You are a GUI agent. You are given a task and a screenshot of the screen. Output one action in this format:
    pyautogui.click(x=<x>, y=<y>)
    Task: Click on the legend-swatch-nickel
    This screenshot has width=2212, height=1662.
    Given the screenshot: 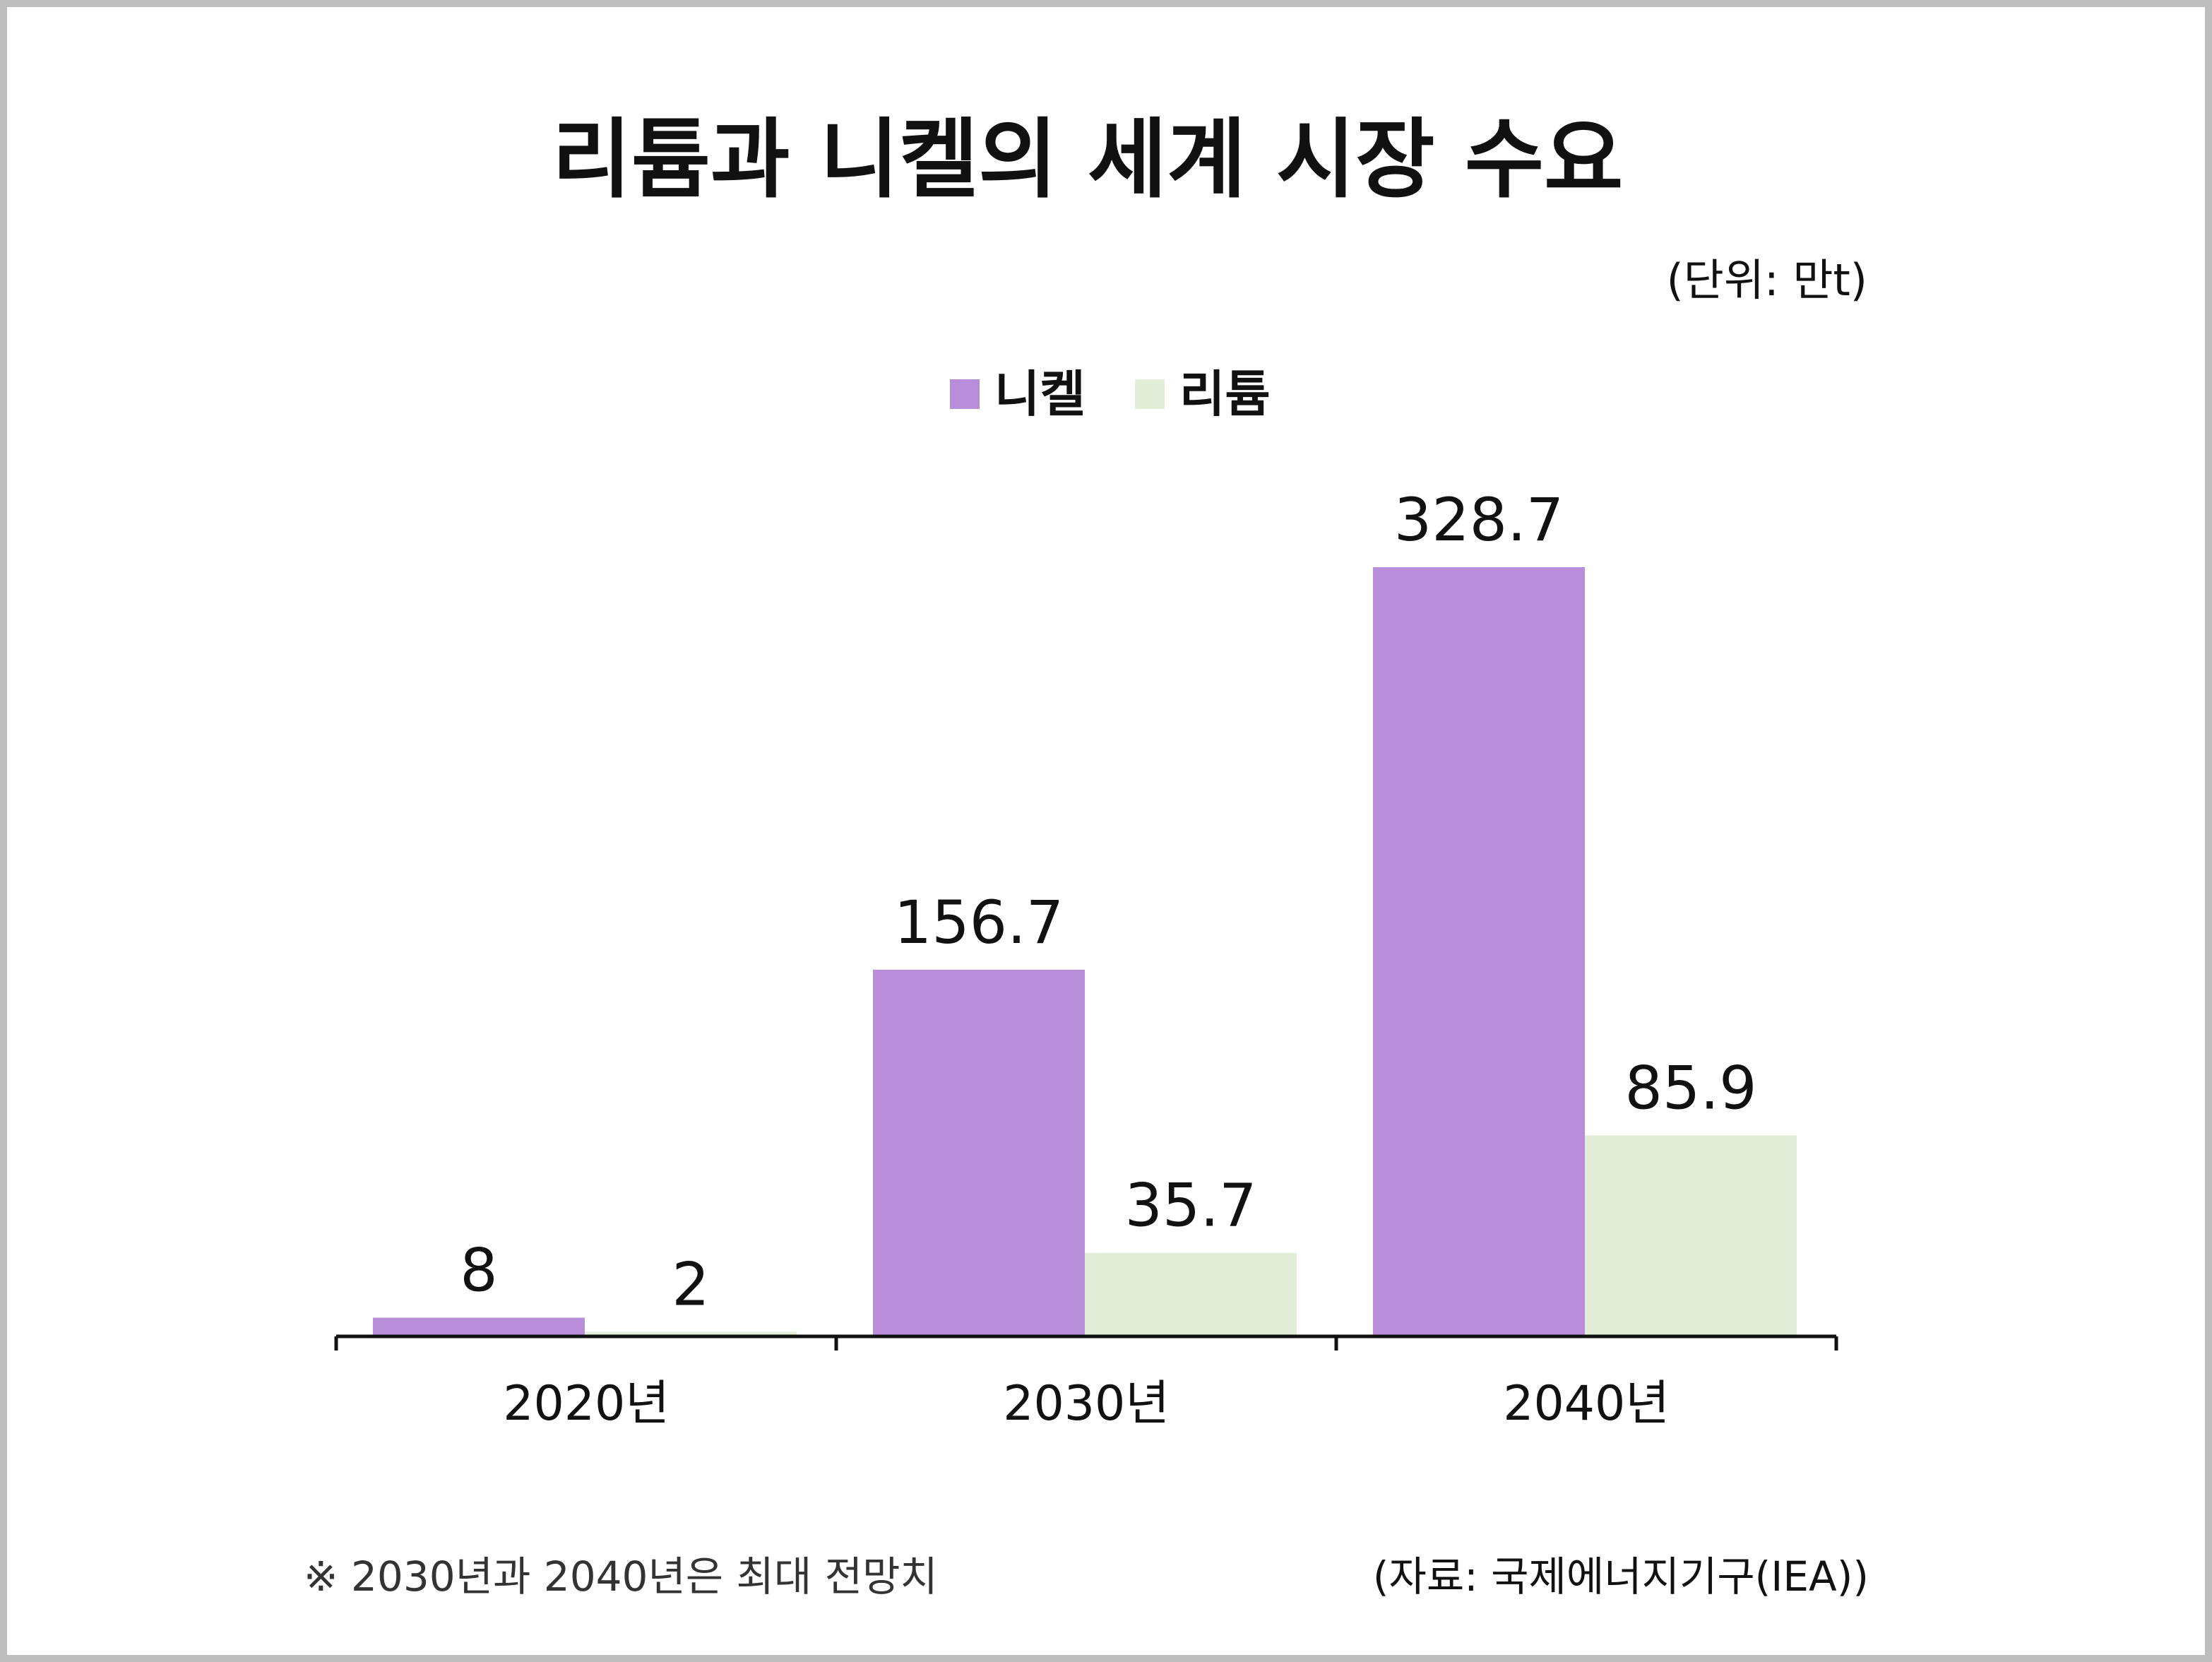 What is the action you would take?
    pyautogui.click(x=965, y=394)
    